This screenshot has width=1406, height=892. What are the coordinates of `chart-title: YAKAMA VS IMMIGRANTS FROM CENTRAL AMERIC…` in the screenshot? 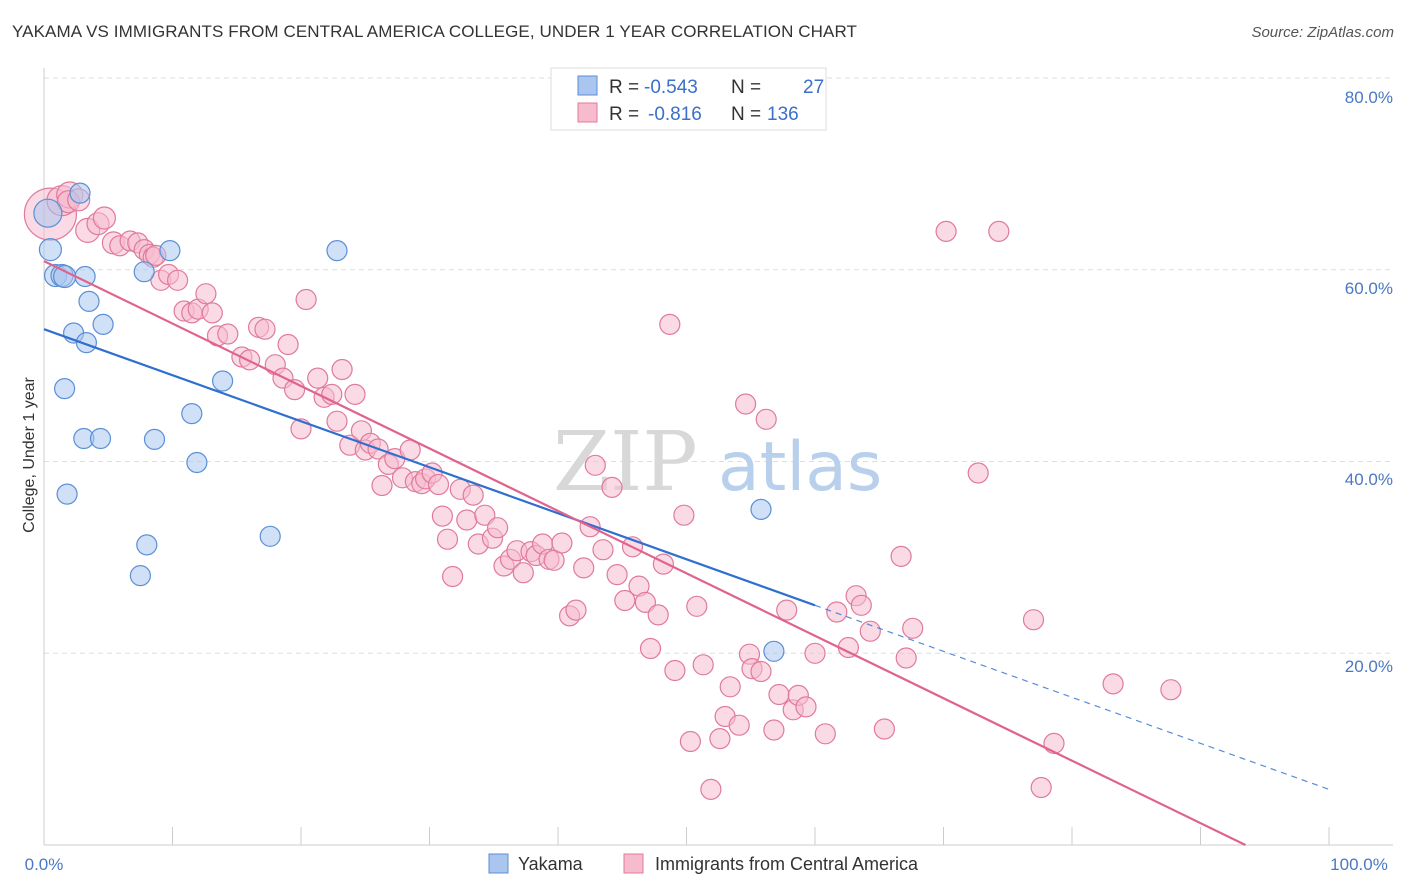 It's located at (435, 31).